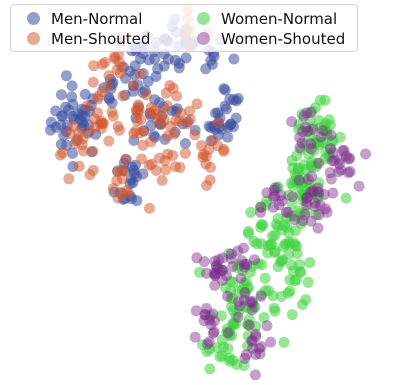  Describe the element at coordinates (33, 38) in the screenshot. I see `legend-marker-men-shouted` at that location.